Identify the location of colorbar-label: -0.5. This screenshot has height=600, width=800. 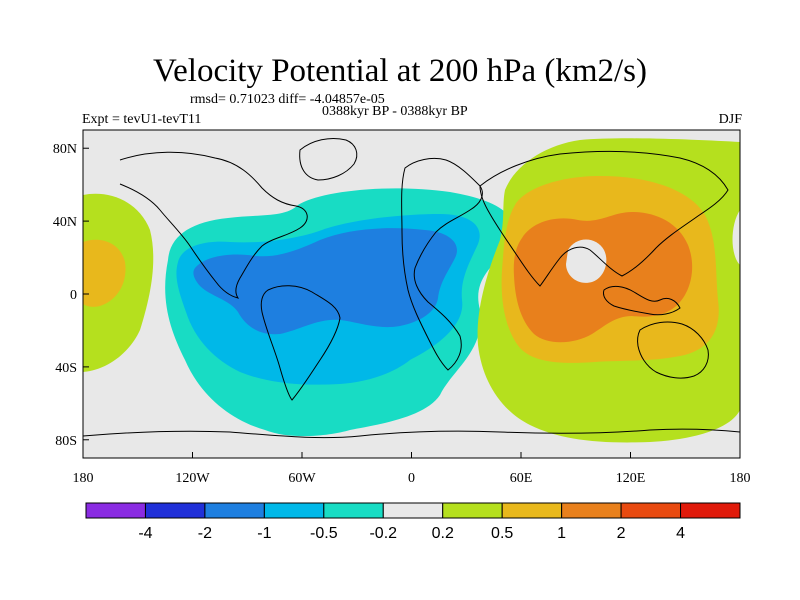
(324, 533).